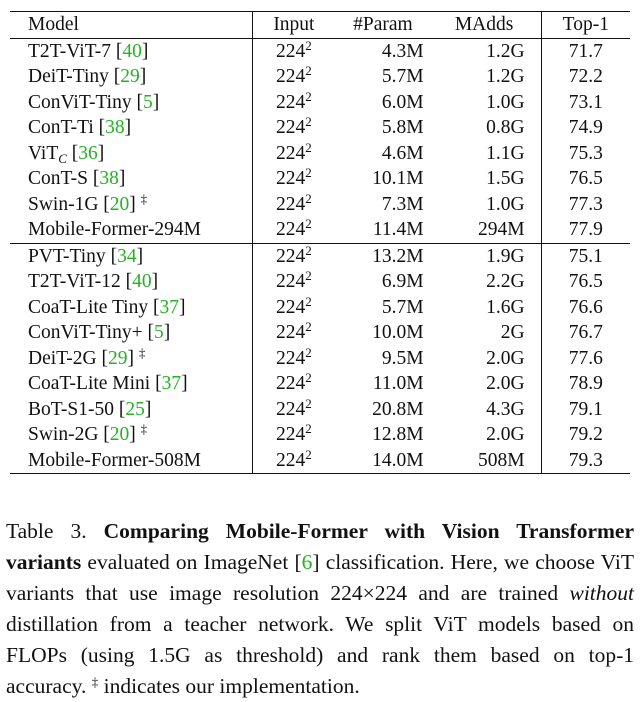  What do you see at coordinates (585, 77) in the screenshot?
I see `top1-cell: 72.2` at bounding box center [585, 77].